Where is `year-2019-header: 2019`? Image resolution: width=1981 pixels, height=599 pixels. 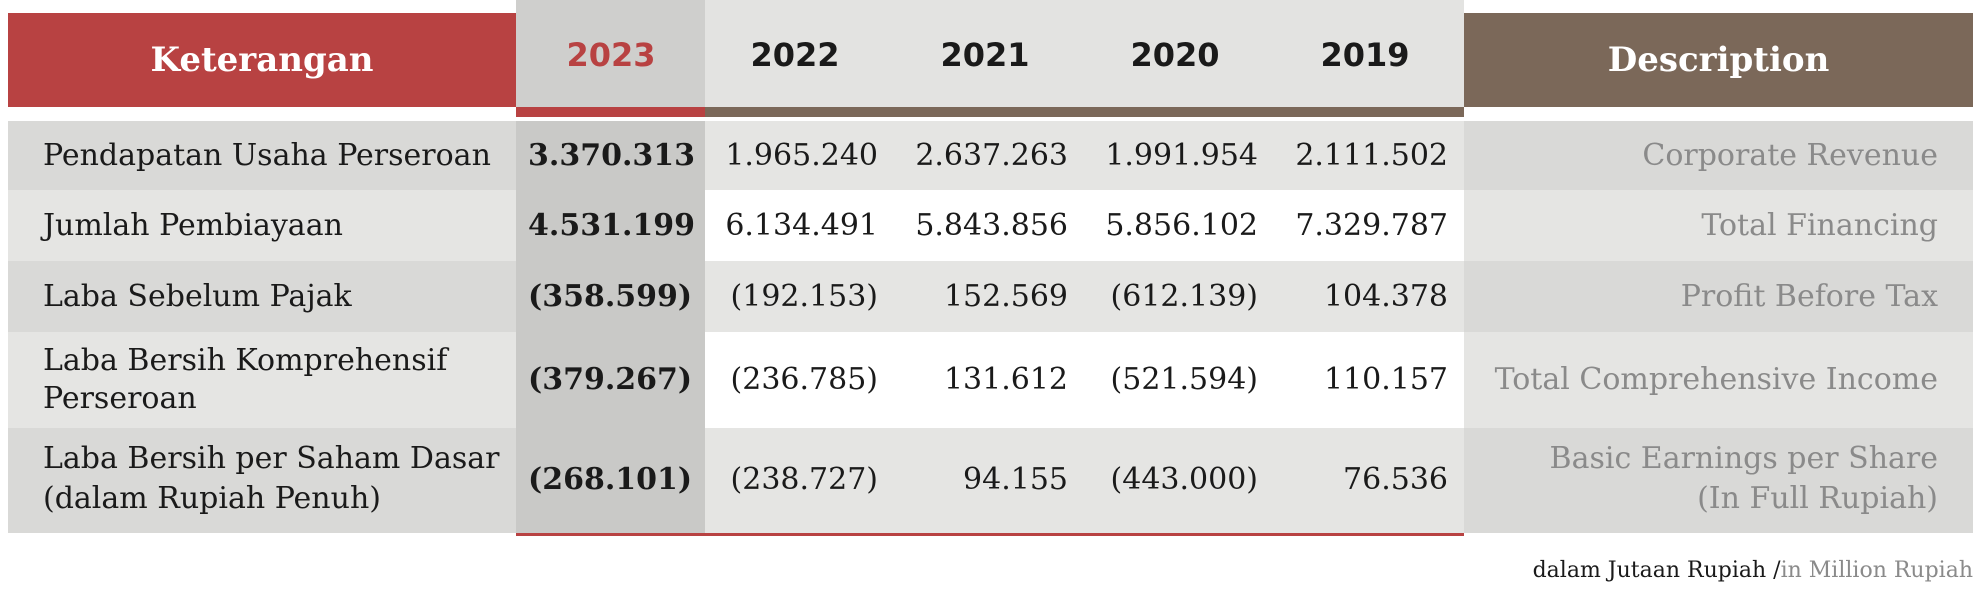 year-2019-header: 2019 is located at coordinates (1365, 55).